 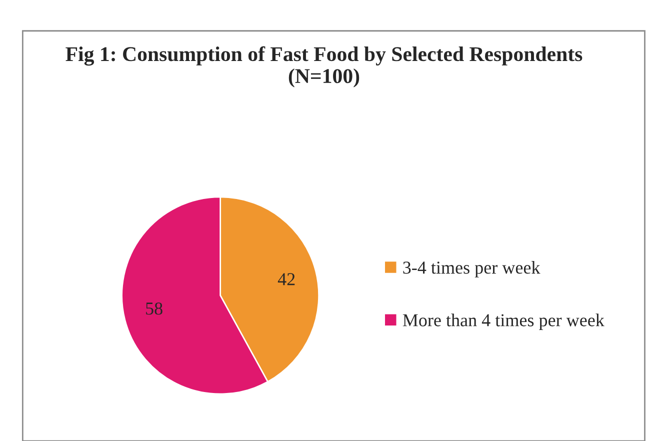 I want to click on chart-title: Fig 1: Consumption of Fast Food by Selected Respondents (N=100), so click(x=324, y=67).